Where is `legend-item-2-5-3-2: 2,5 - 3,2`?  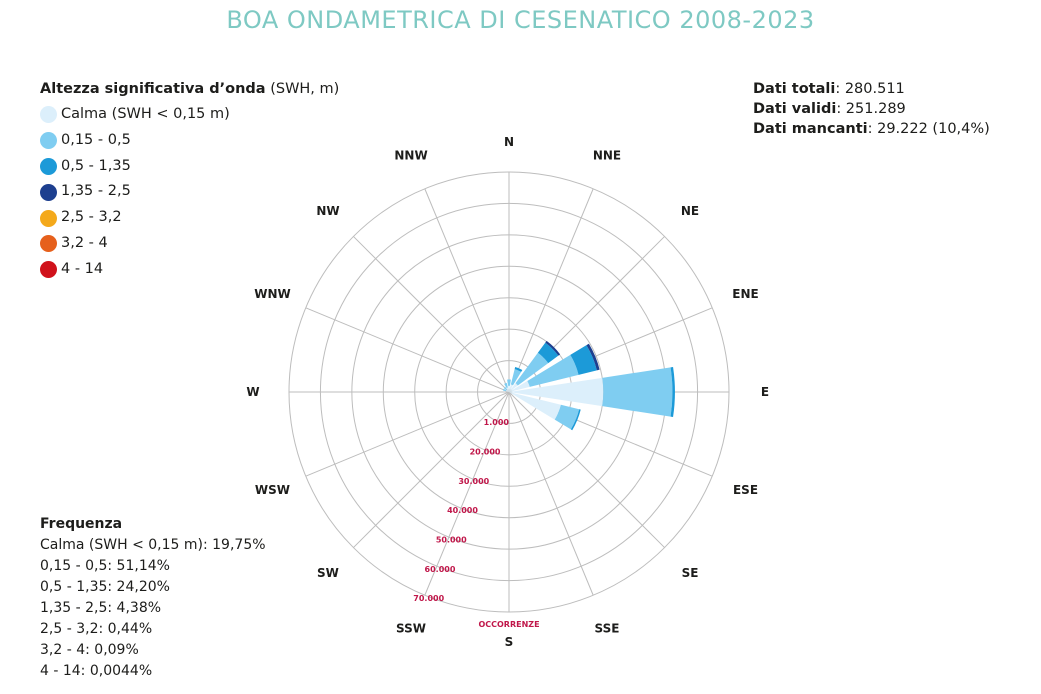
legend-item-2-5-3-2: 2,5 - 3,2 is located at coordinates (189, 218).